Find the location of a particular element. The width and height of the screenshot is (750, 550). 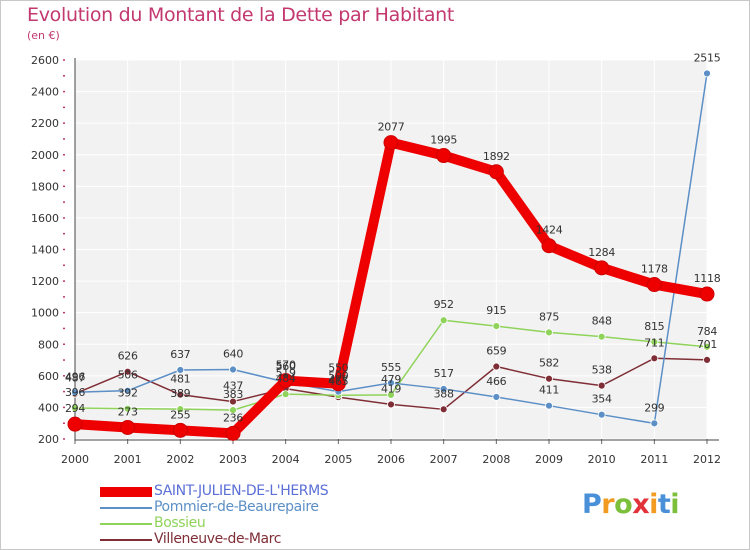

data-label: 1892 is located at coordinates (496, 156).